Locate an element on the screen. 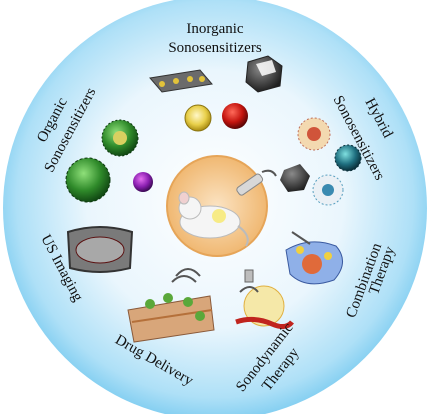 This screenshot has width=430, height=419. us-imaging-image is located at coordinates (100, 249).